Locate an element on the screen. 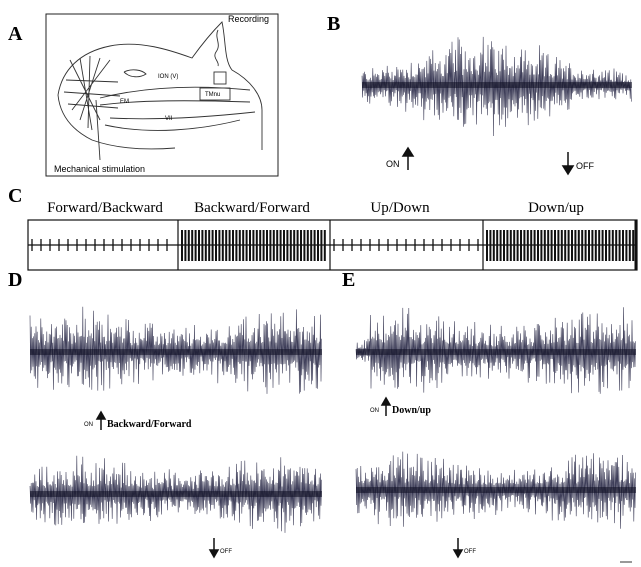 The image size is (641, 567). label-tmnu: TMnu is located at coordinates (212, 95).